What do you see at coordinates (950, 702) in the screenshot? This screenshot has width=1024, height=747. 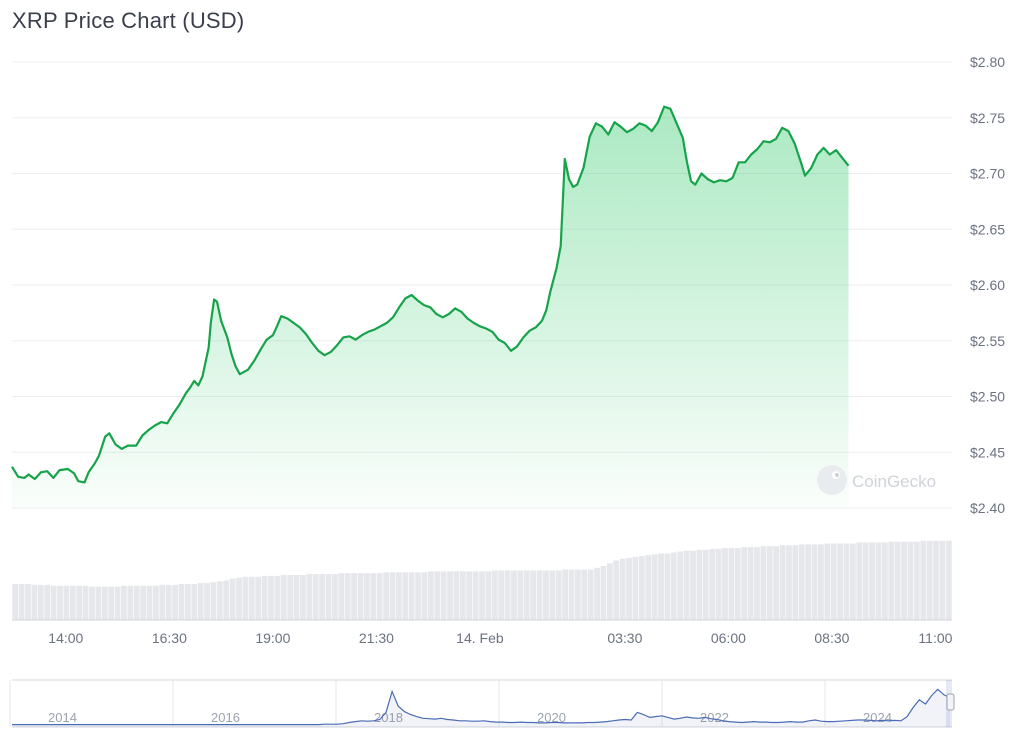 I see `navigator-handle-icon` at bounding box center [950, 702].